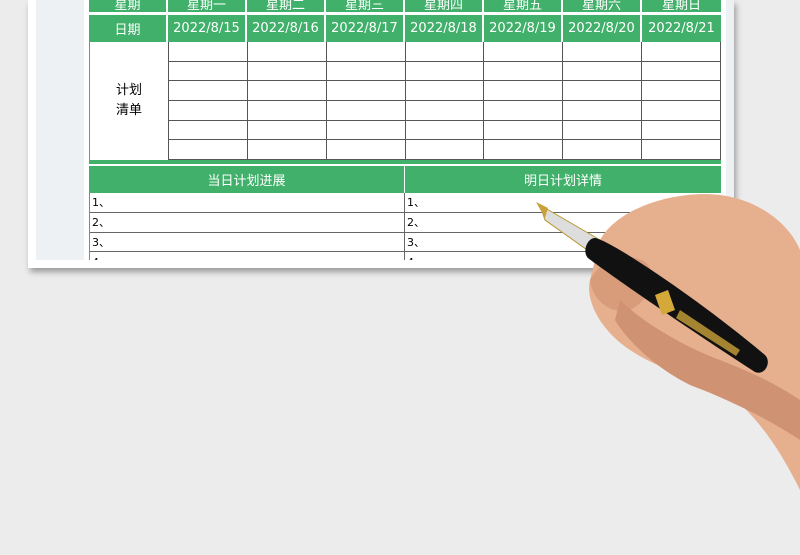  I want to click on plan-grid, so click(444, 101).